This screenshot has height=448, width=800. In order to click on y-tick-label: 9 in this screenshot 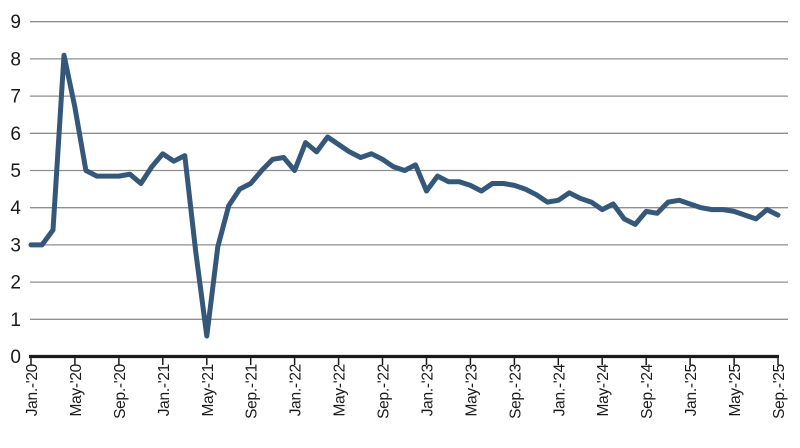, I will do `click(15, 22)`.